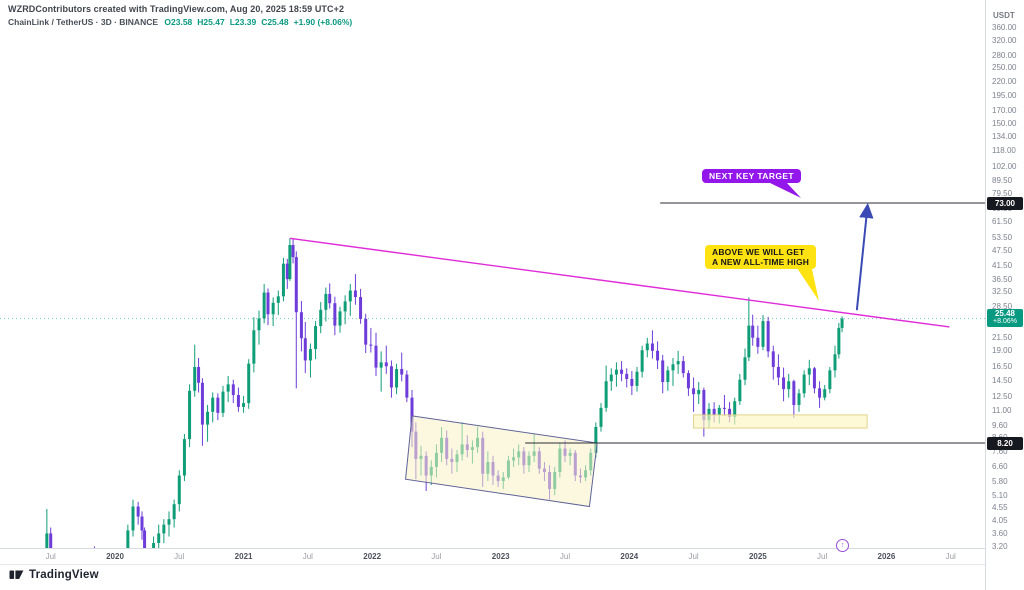  Describe the element at coordinates (1002, 337) in the screenshot. I see `price-tick-label: 21.50` at that location.